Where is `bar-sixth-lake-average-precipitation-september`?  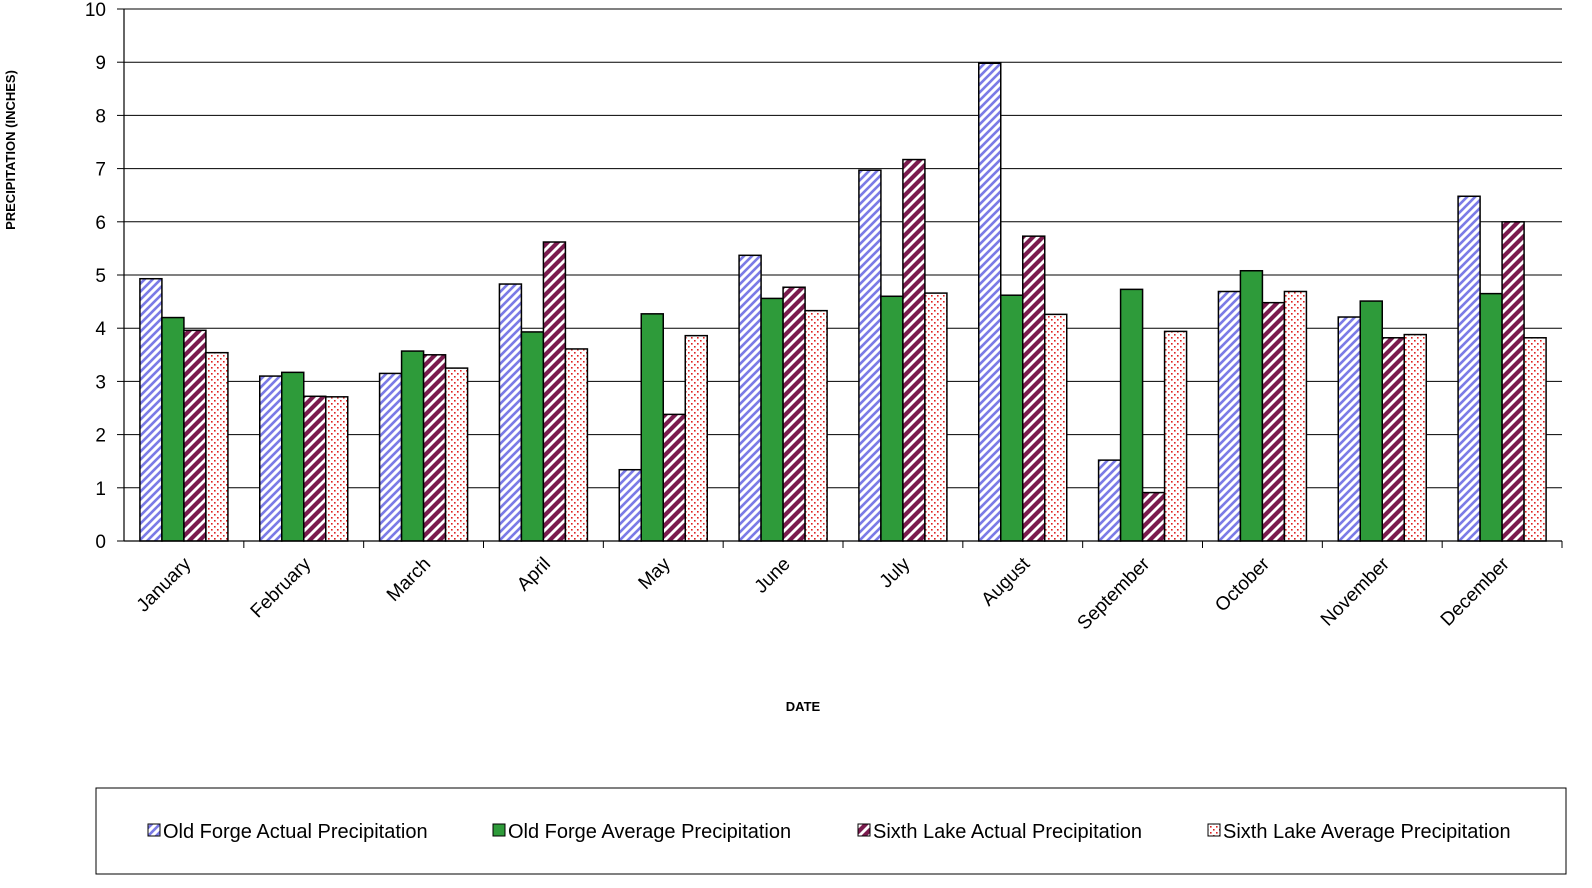 bar-sixth-lake-average-precipitation-september is located at coordinates (1175, 436).